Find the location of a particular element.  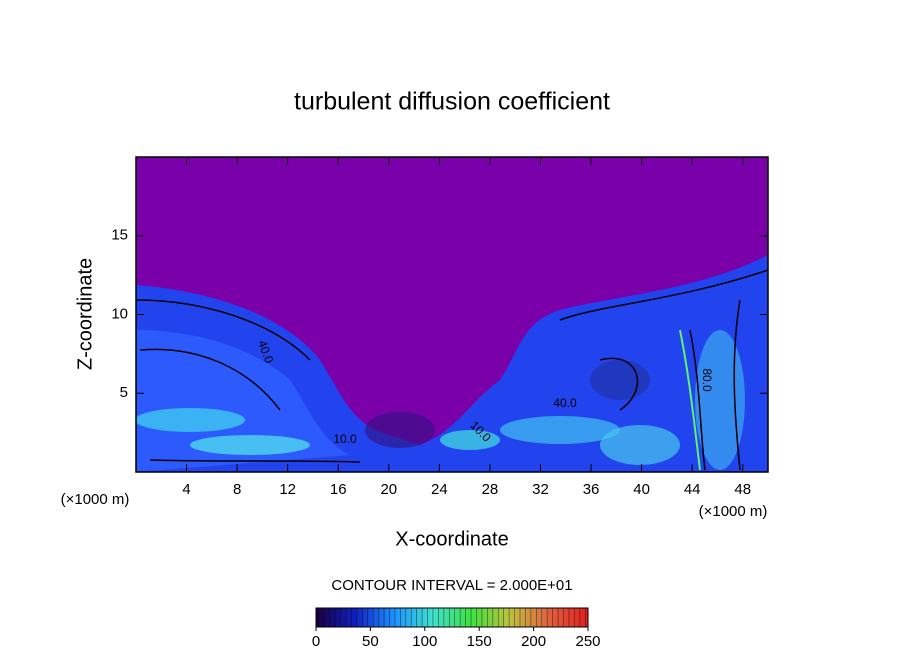

colorbar-tick-label: 200 is located at coordinates (533, 641).